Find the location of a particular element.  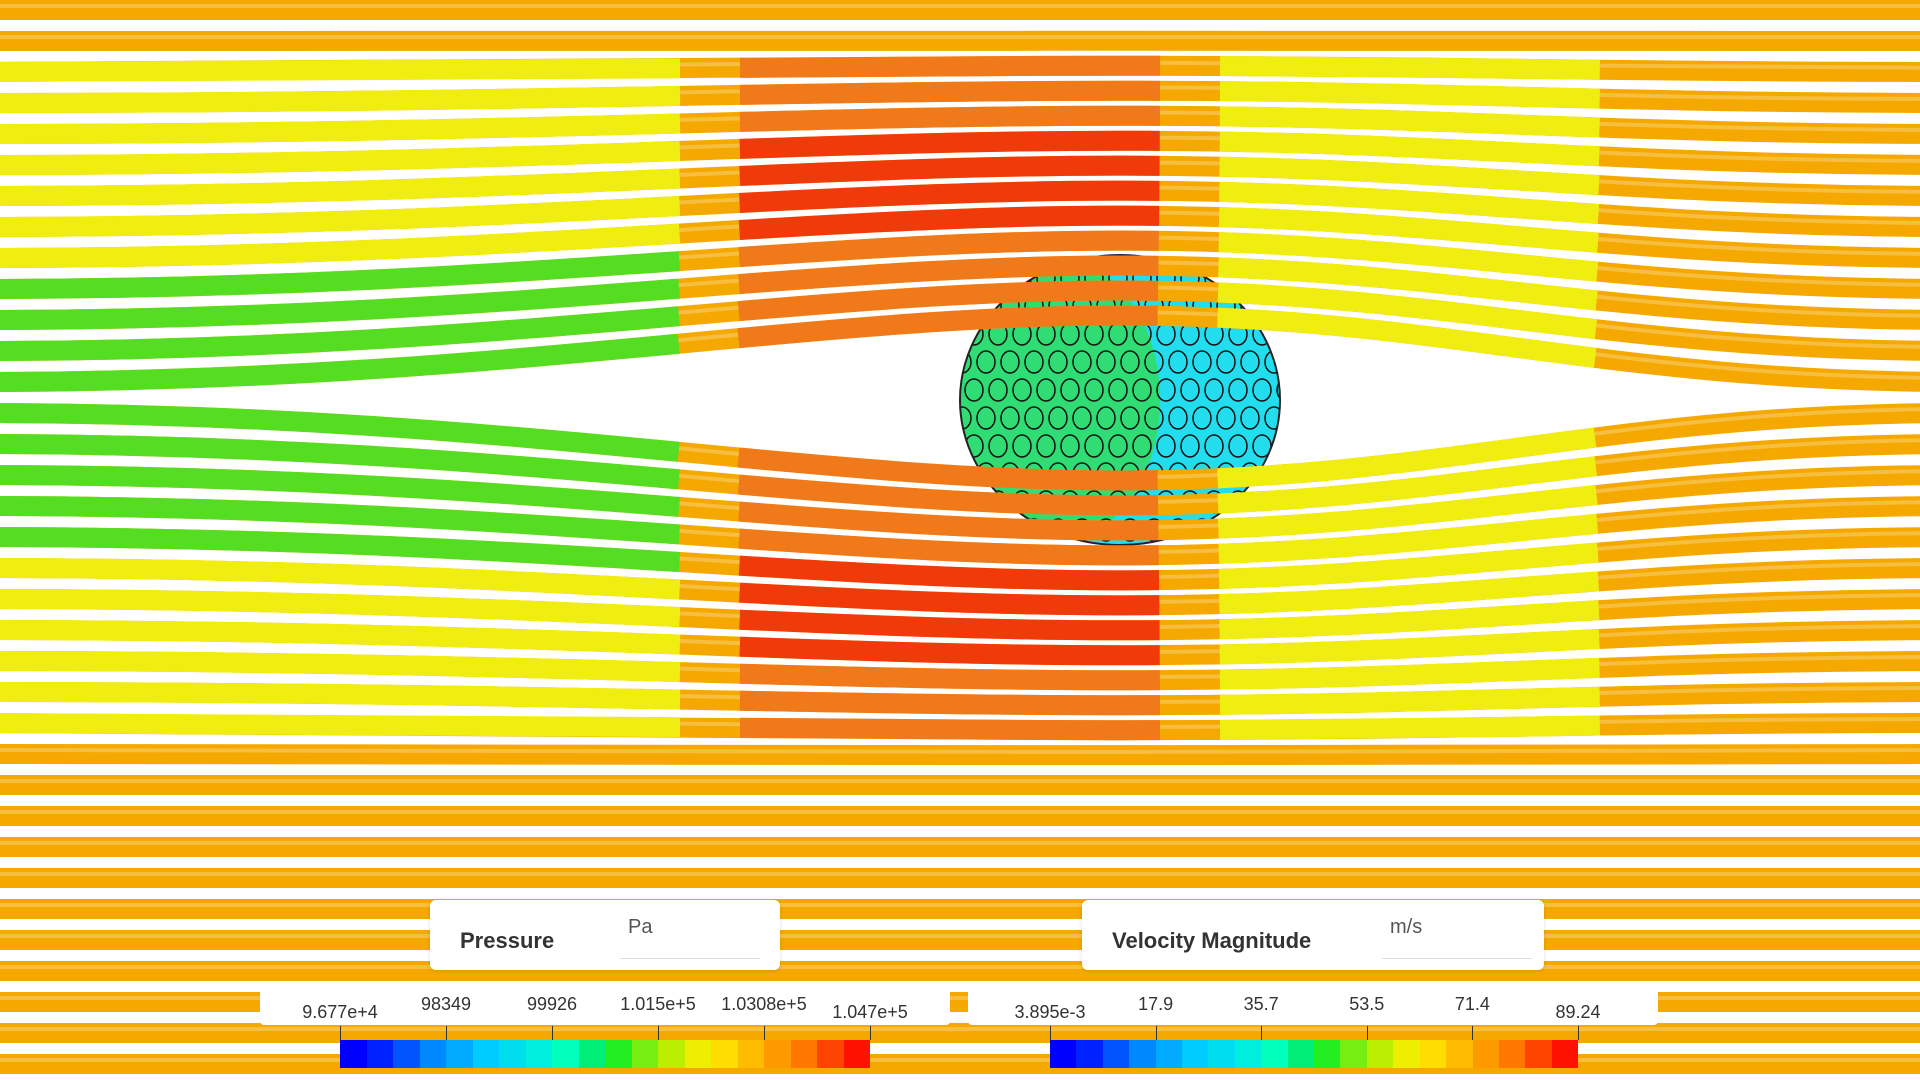

tick-label: 89.24 is located at coordinates (1578, 1012).